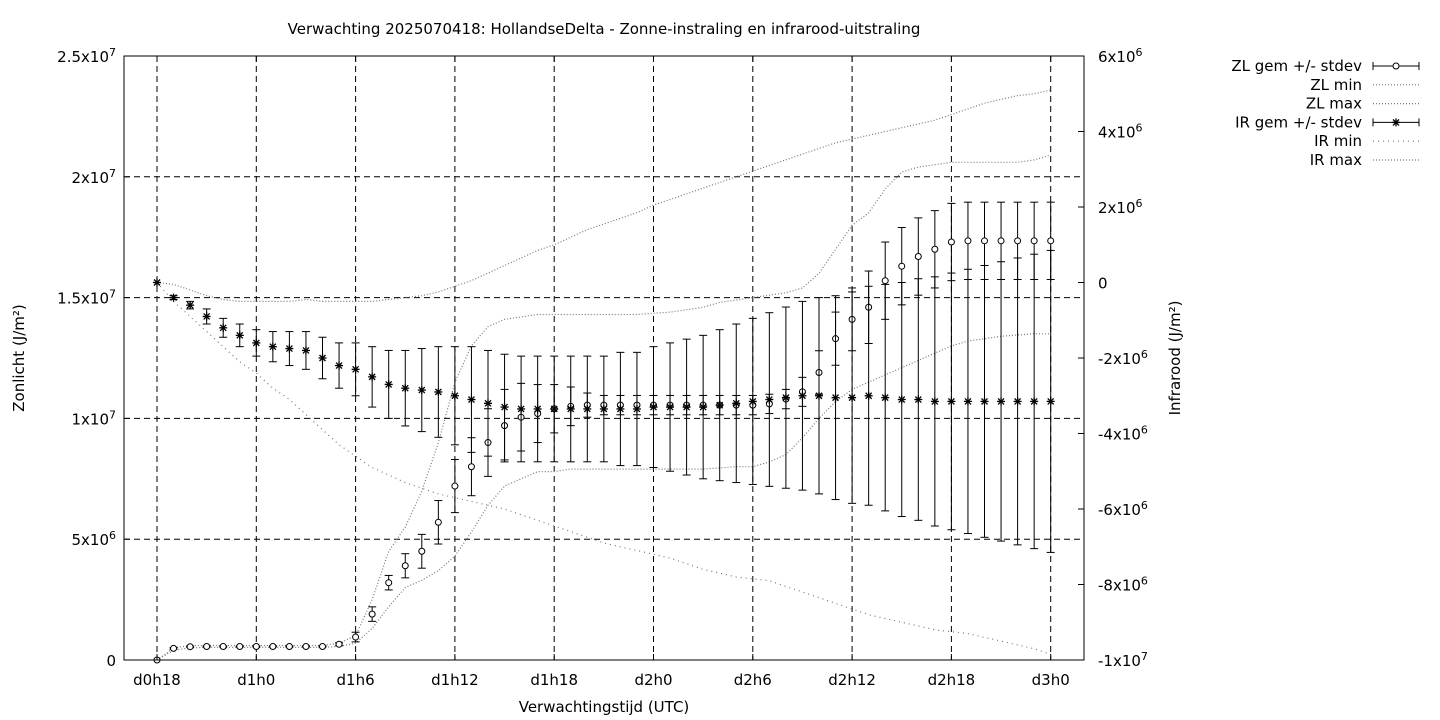  Describe the element at coordinates (157, 680) in the screenshot. I see `x-tick-label: d0h18` at that location.